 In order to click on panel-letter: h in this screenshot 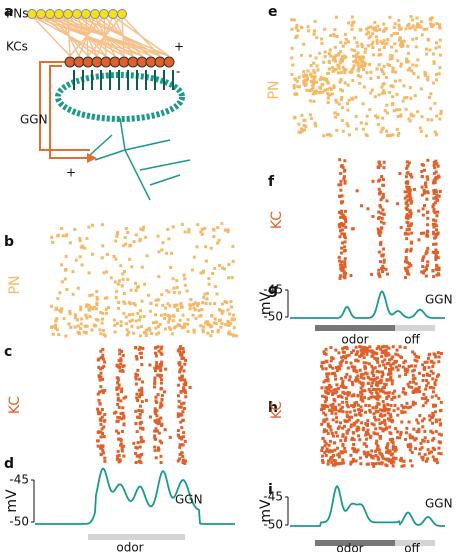, I will do `click(273, 408)`.